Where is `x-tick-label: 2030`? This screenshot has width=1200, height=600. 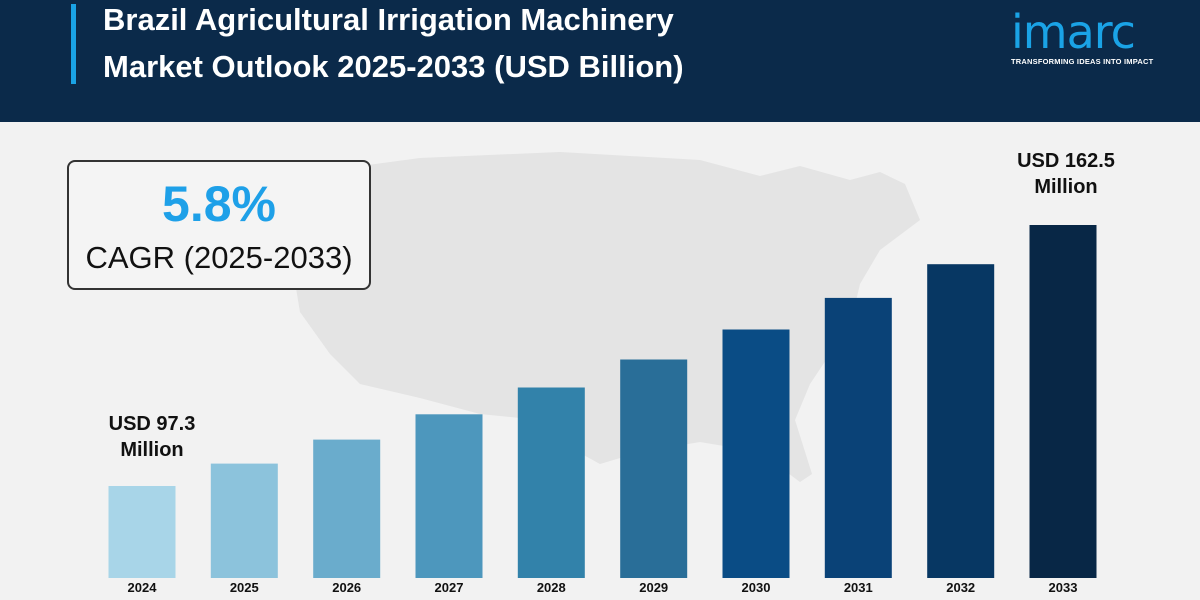 x-tick-label: 2030 is located at coordinates (756, 587).